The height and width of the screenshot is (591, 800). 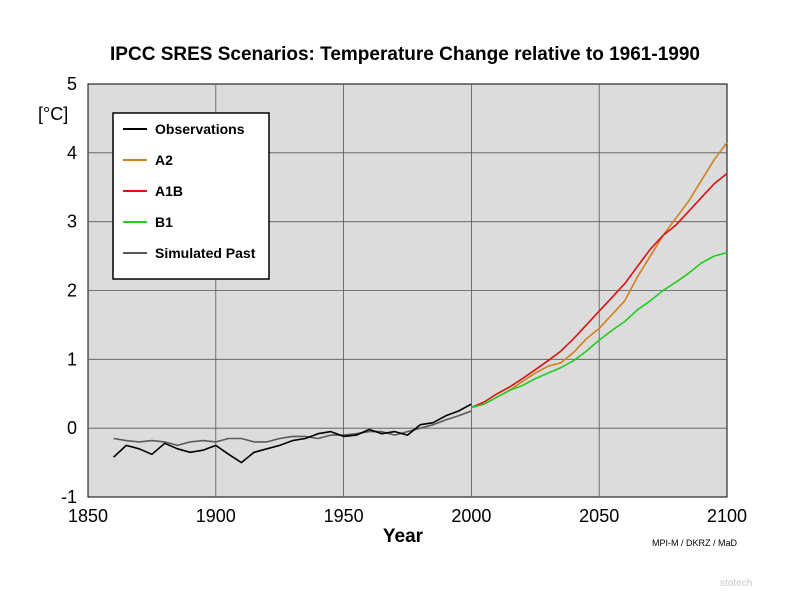 I want to click on x-axis-label: Year, so click(x=403, y=536).